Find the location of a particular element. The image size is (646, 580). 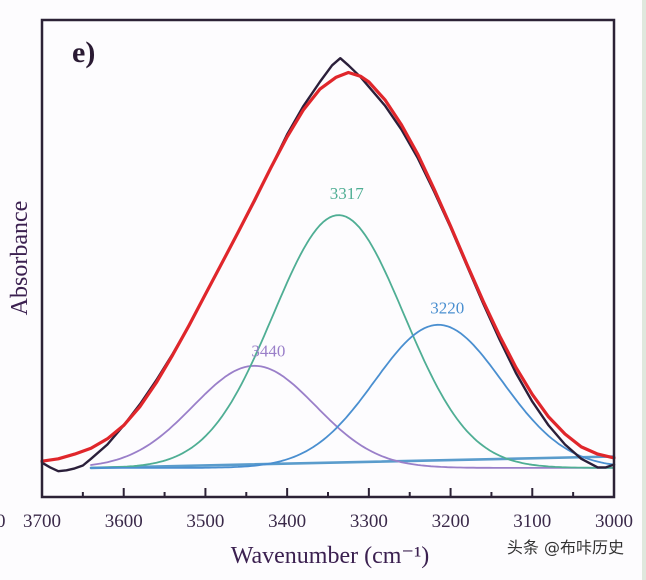

x-tick-label: 3200 is located at coordinates (451, 521).